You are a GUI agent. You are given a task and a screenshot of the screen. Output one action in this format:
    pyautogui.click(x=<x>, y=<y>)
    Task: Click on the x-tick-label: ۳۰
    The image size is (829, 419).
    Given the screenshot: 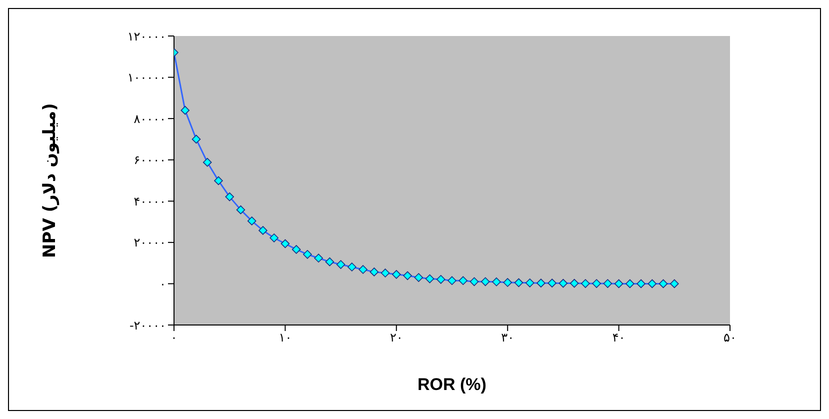 What is the action you would take?
    pyautogui.click(x=507, y=337)
    